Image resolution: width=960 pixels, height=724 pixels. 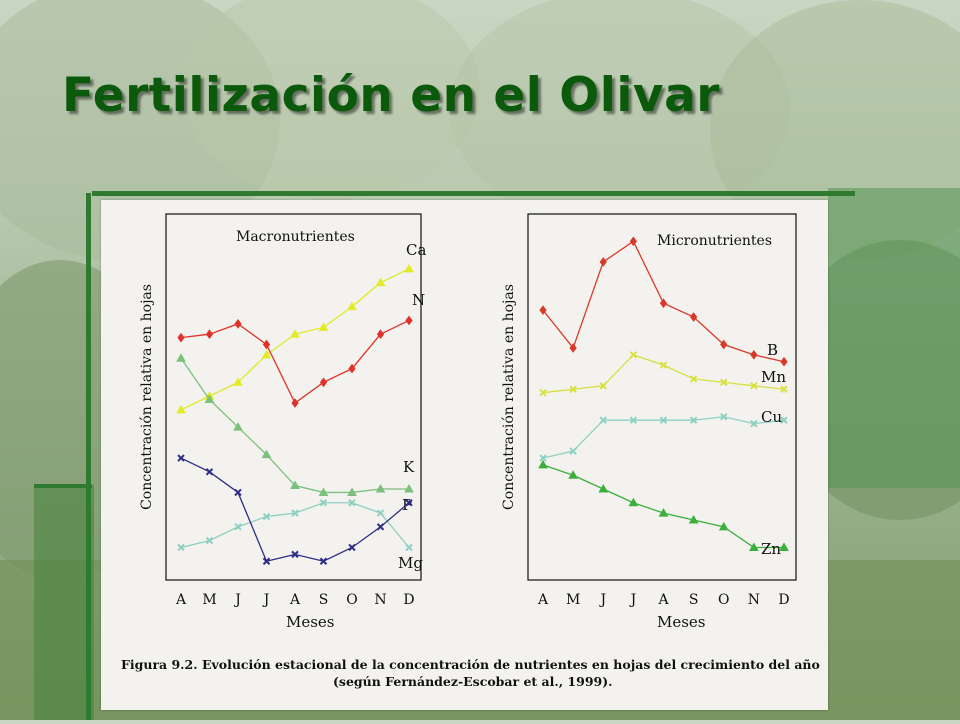 What do you see at coordinates (663, 506) in the screenshot?
I see `micronutrientes-series-line-zn` at bounding box center [663, 506].